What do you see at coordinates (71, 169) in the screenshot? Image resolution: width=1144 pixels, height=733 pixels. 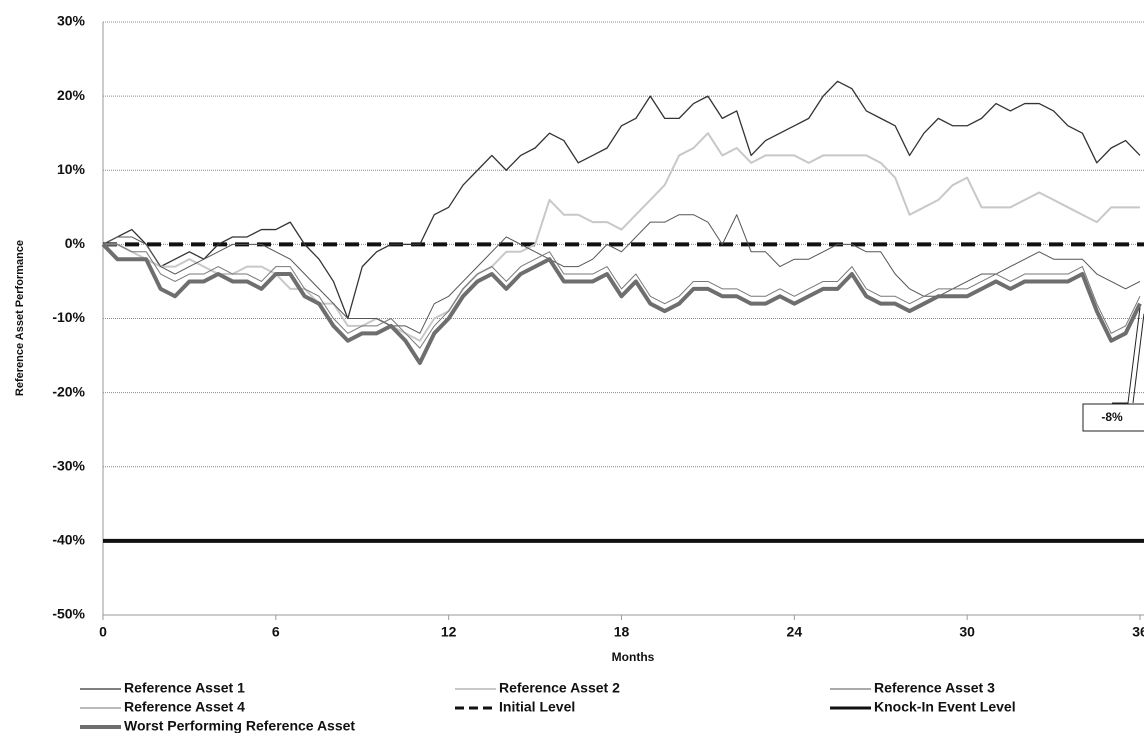 I see `y-tick-label: 10%` at bounding box center [71, 169].